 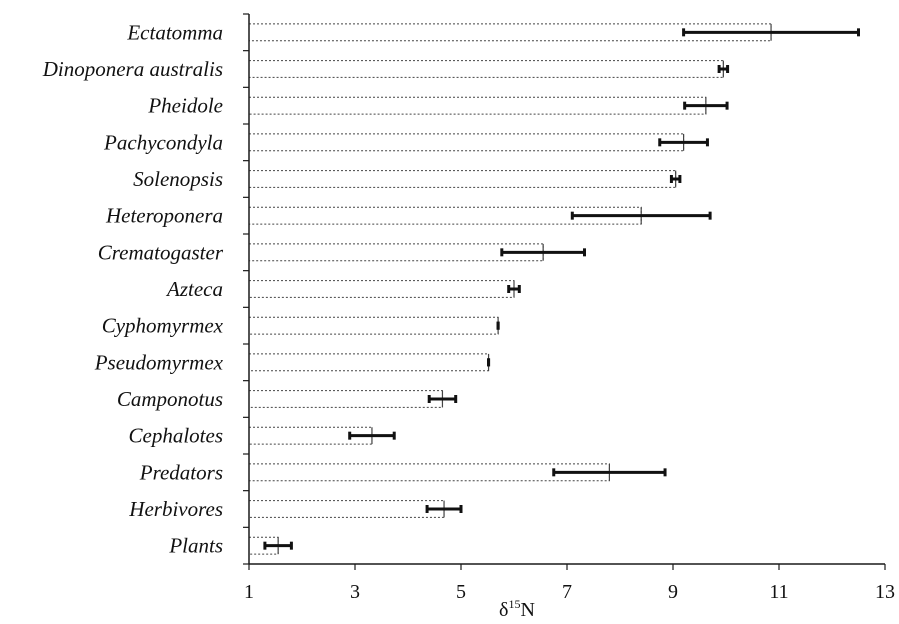 I want to click on error-bar-heteroponera, so click(x=641, y=215).